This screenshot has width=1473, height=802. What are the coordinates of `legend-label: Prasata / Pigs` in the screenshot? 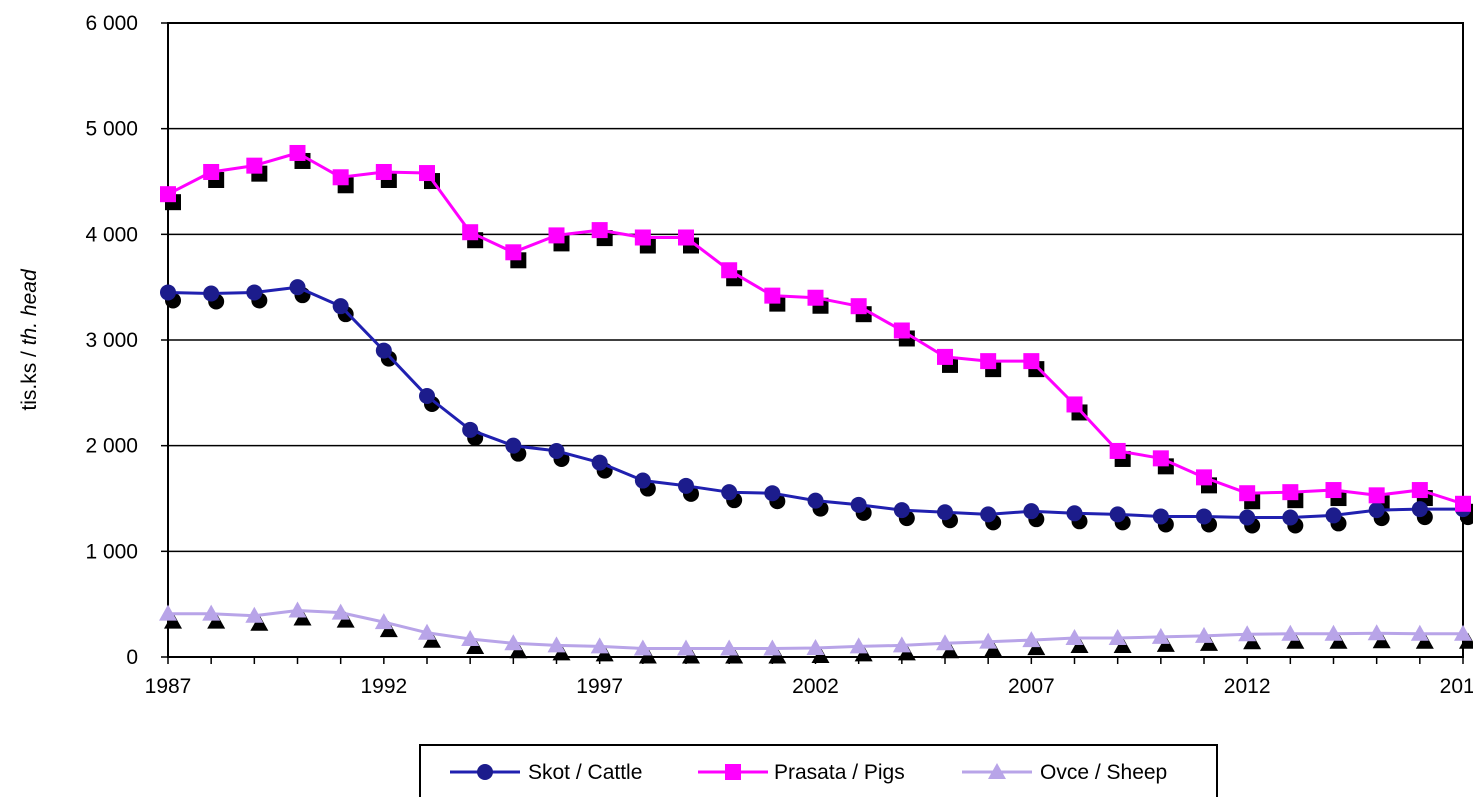 It's located at (839, 772).